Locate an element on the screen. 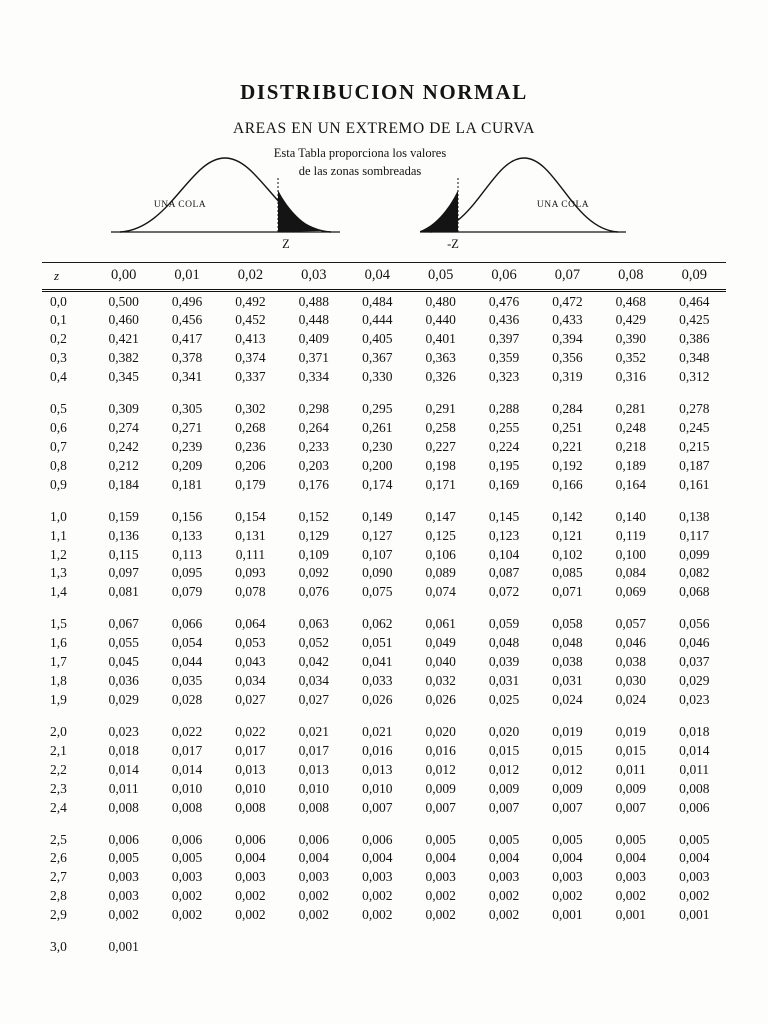 The image size is (768, 1024). area-value-cell: 0,448 is located at coordinates (314, 320).